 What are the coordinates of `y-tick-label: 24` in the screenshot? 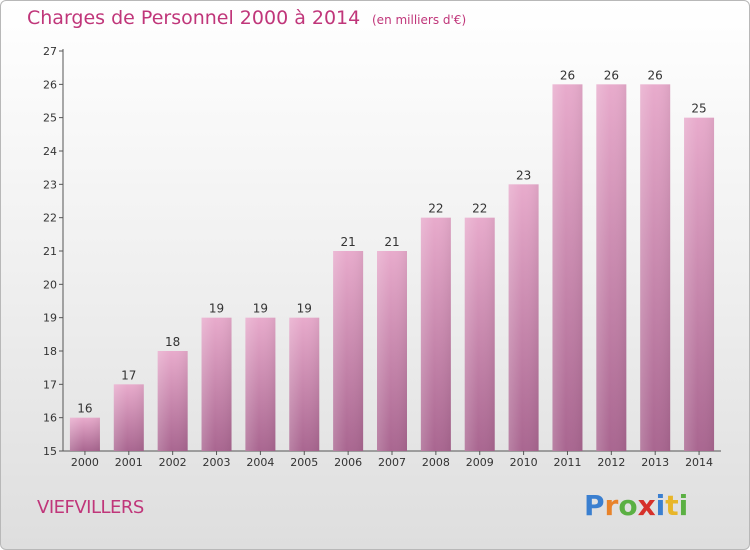 It's located at (50, 151).